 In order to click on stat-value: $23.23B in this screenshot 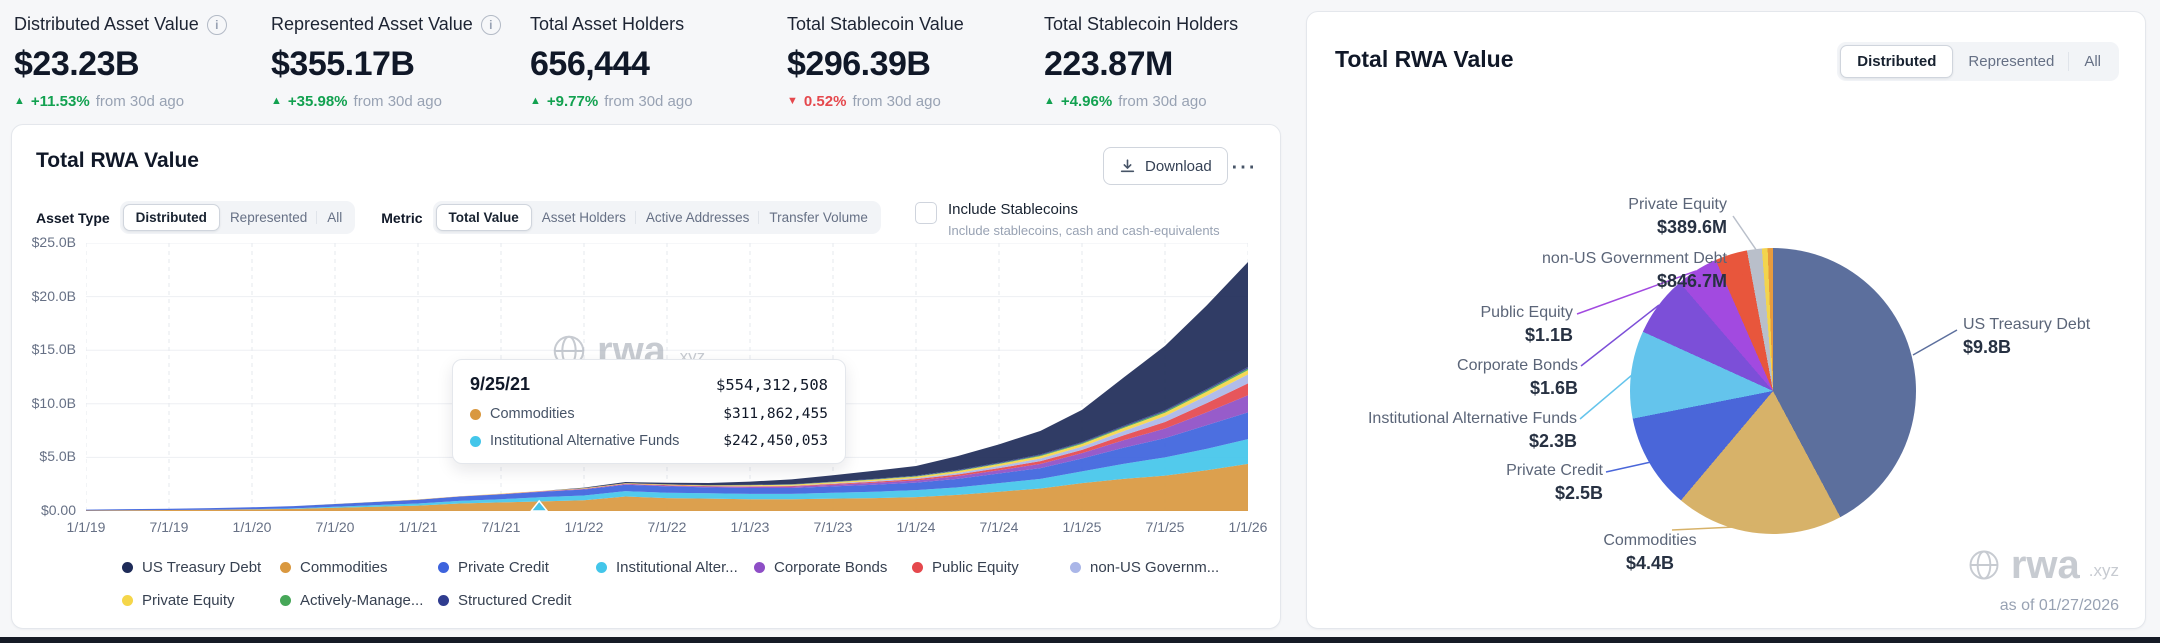, I will do `click(77, 64)`.